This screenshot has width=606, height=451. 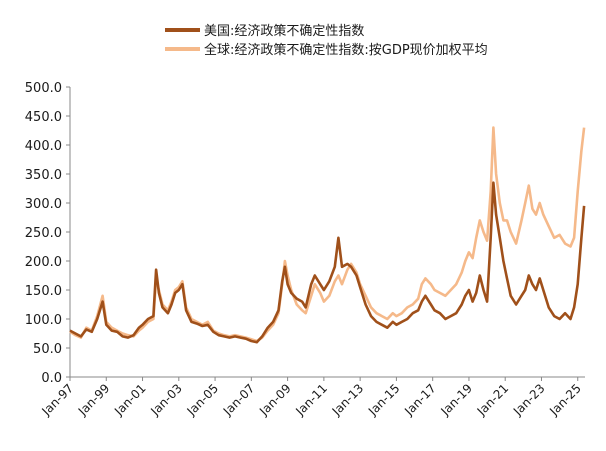 I want to click on x-tick-label: Jan-19, so click(x=457, y=400).